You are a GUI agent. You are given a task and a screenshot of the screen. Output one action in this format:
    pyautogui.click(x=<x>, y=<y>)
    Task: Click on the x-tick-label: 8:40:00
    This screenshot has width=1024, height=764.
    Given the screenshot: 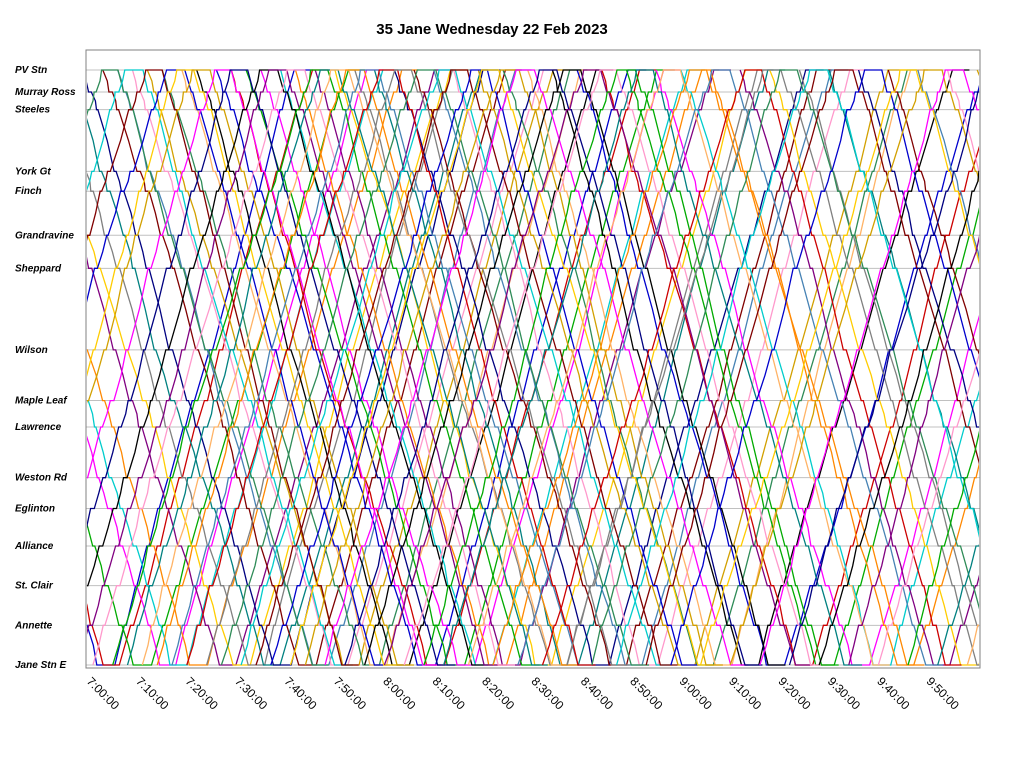 What is the action you would take?
    pyautogui.click(x=597, y=693)
    